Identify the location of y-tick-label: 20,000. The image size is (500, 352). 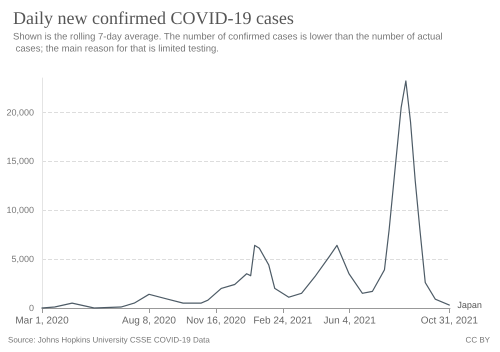
(20, 112).